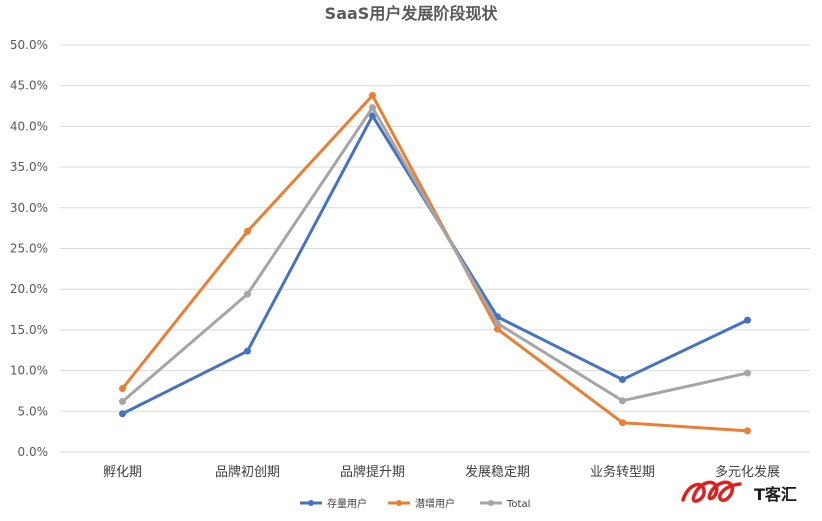 This screenshot has width=822, height=521. What do you see at coordinates (711, 491) in the screenshot?
I see `watermark-script-mark` at bounding box center [711, 491].